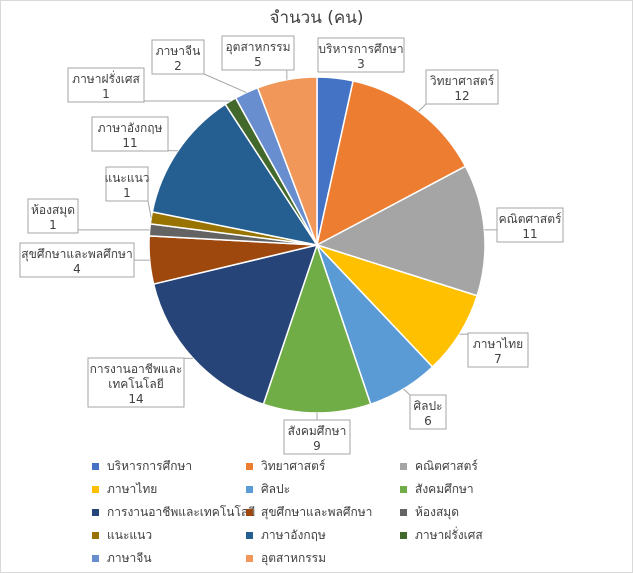 The height and width of the screenshot is (573, 633). I want to click on legend-label: ภาษาจีน, so click(129, 557).